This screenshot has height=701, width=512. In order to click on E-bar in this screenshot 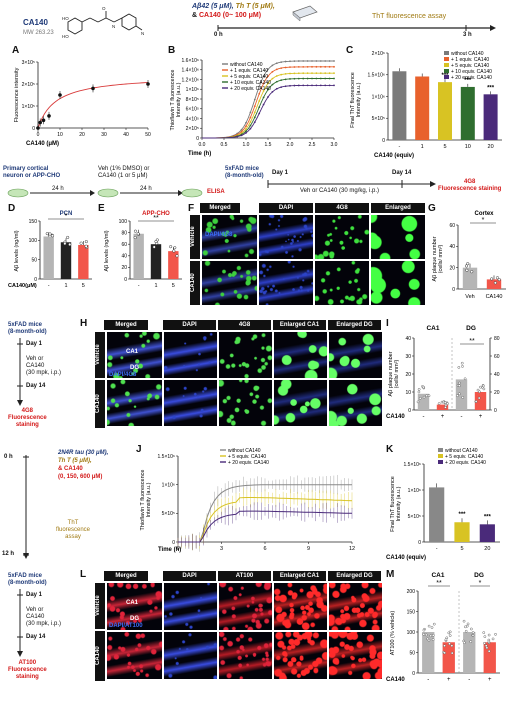, I will do `click(156, 261)`.